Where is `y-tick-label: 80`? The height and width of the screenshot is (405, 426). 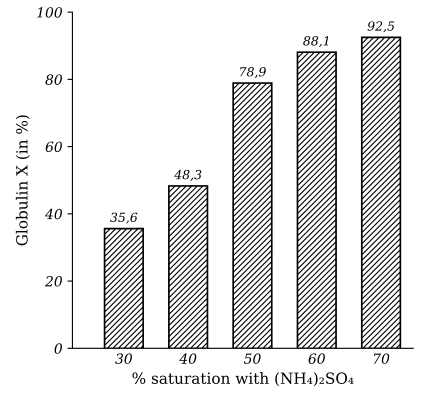
y-tick-label: 80 is located at coordinates (53, 79).